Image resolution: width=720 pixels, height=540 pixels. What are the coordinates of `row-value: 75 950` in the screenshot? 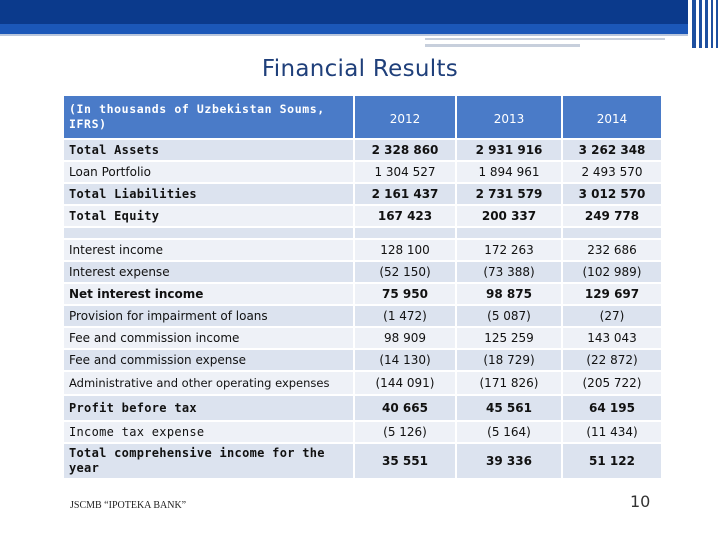 It's located at (405, 294).